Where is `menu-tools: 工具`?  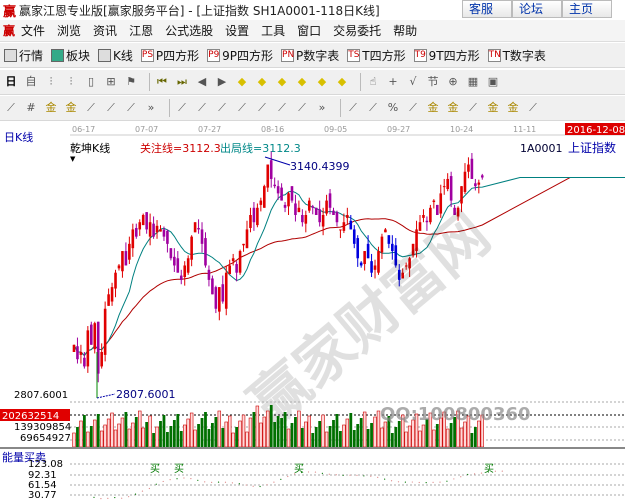
menu-tools: 工具 is located at coordinates (273, 31).